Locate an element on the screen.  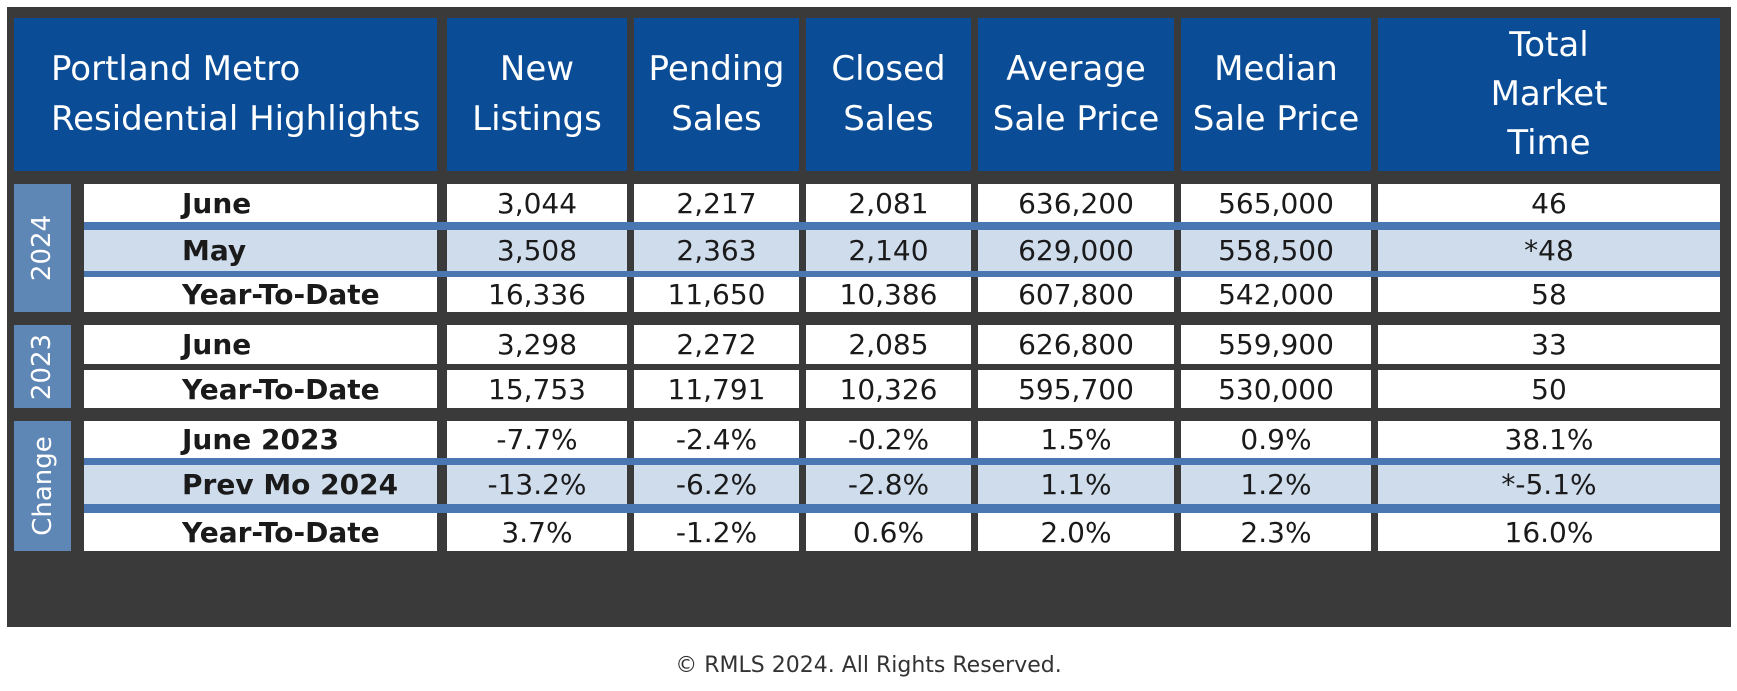
table-cell: 626,800 is located at coordinates (1076, 344).